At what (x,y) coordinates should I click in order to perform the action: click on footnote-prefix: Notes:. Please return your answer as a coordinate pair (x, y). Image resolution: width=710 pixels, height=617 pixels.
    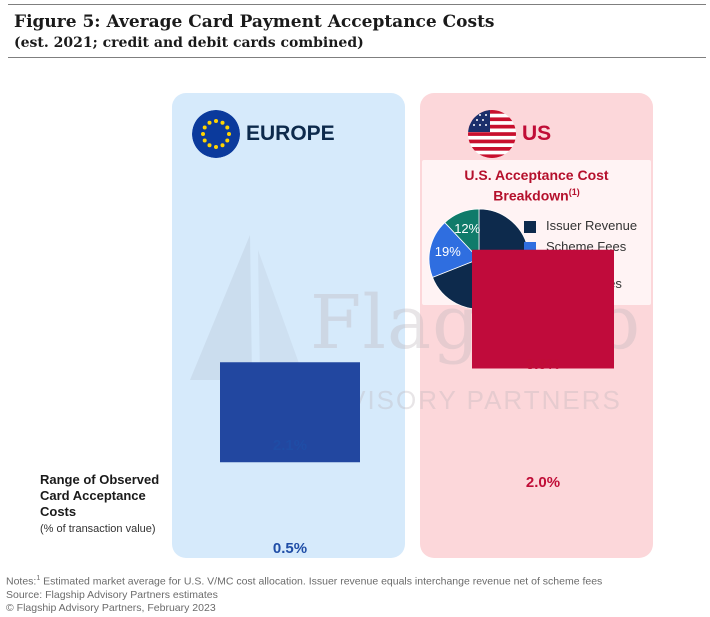
    Looking at the image, I should click on (21, 581).